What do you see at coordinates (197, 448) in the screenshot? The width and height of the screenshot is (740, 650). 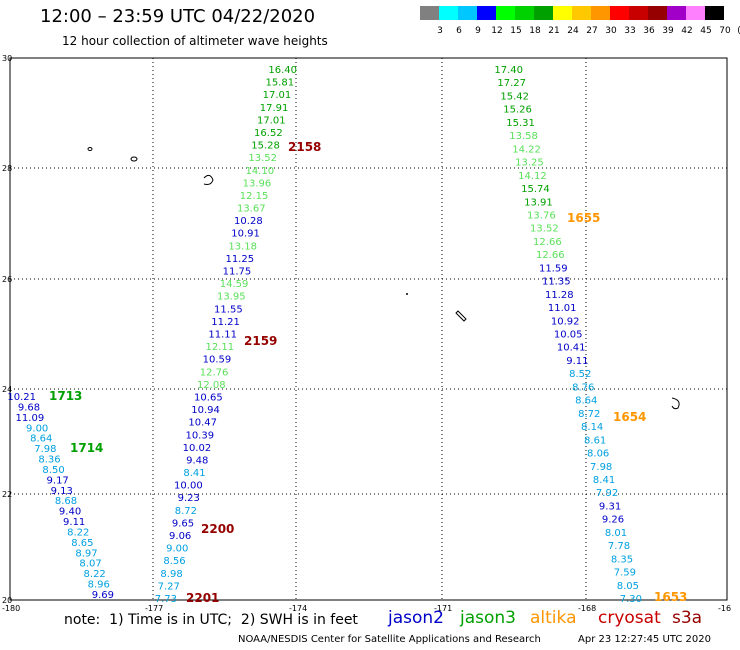 I see `wave-height-label: 10.02` at bounding box center [197, 448].